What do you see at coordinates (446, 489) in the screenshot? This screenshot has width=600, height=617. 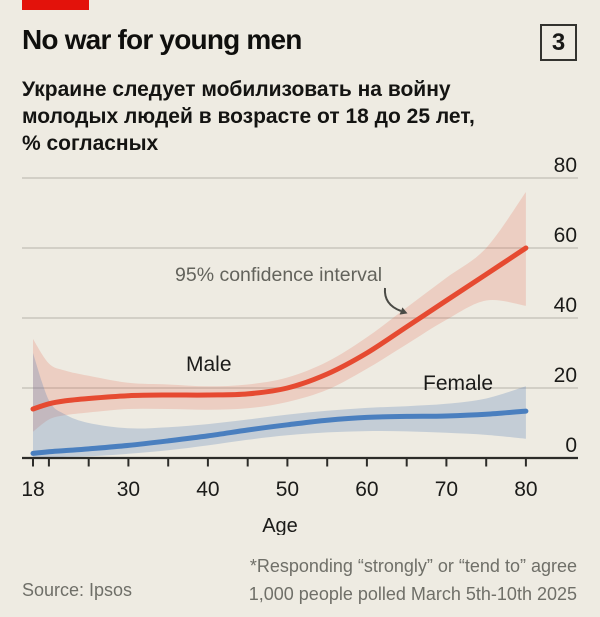 I see `x-tick-label-70: 70` at bounding box center [446, 489].